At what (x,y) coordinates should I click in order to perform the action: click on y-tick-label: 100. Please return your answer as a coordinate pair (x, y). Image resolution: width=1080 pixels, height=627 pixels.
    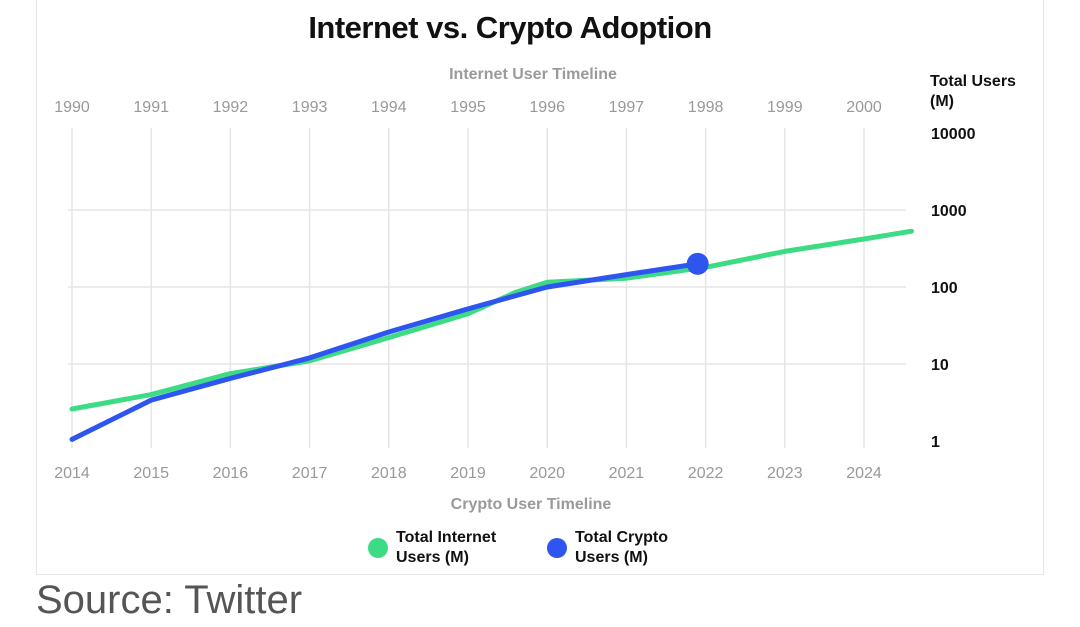
    Looking at the image, I should click on (944, 288).